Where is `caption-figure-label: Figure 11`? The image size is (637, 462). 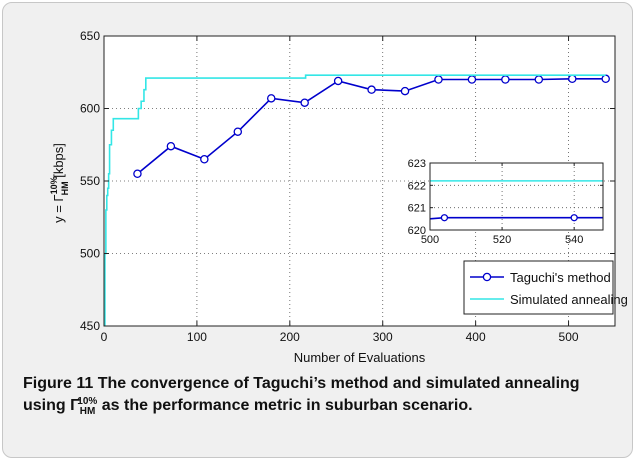
caption-figure-label: Figure 11 is located at coordinates (58, 383).